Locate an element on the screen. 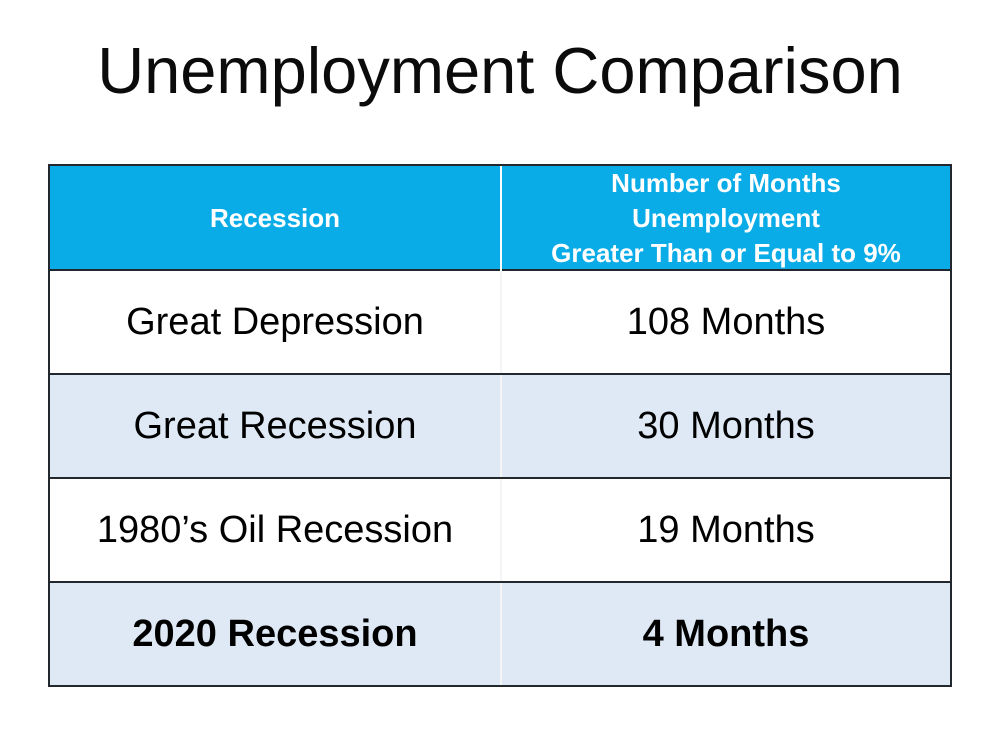  cell-months-value: 108 Months is located at coordinates (725, 322).